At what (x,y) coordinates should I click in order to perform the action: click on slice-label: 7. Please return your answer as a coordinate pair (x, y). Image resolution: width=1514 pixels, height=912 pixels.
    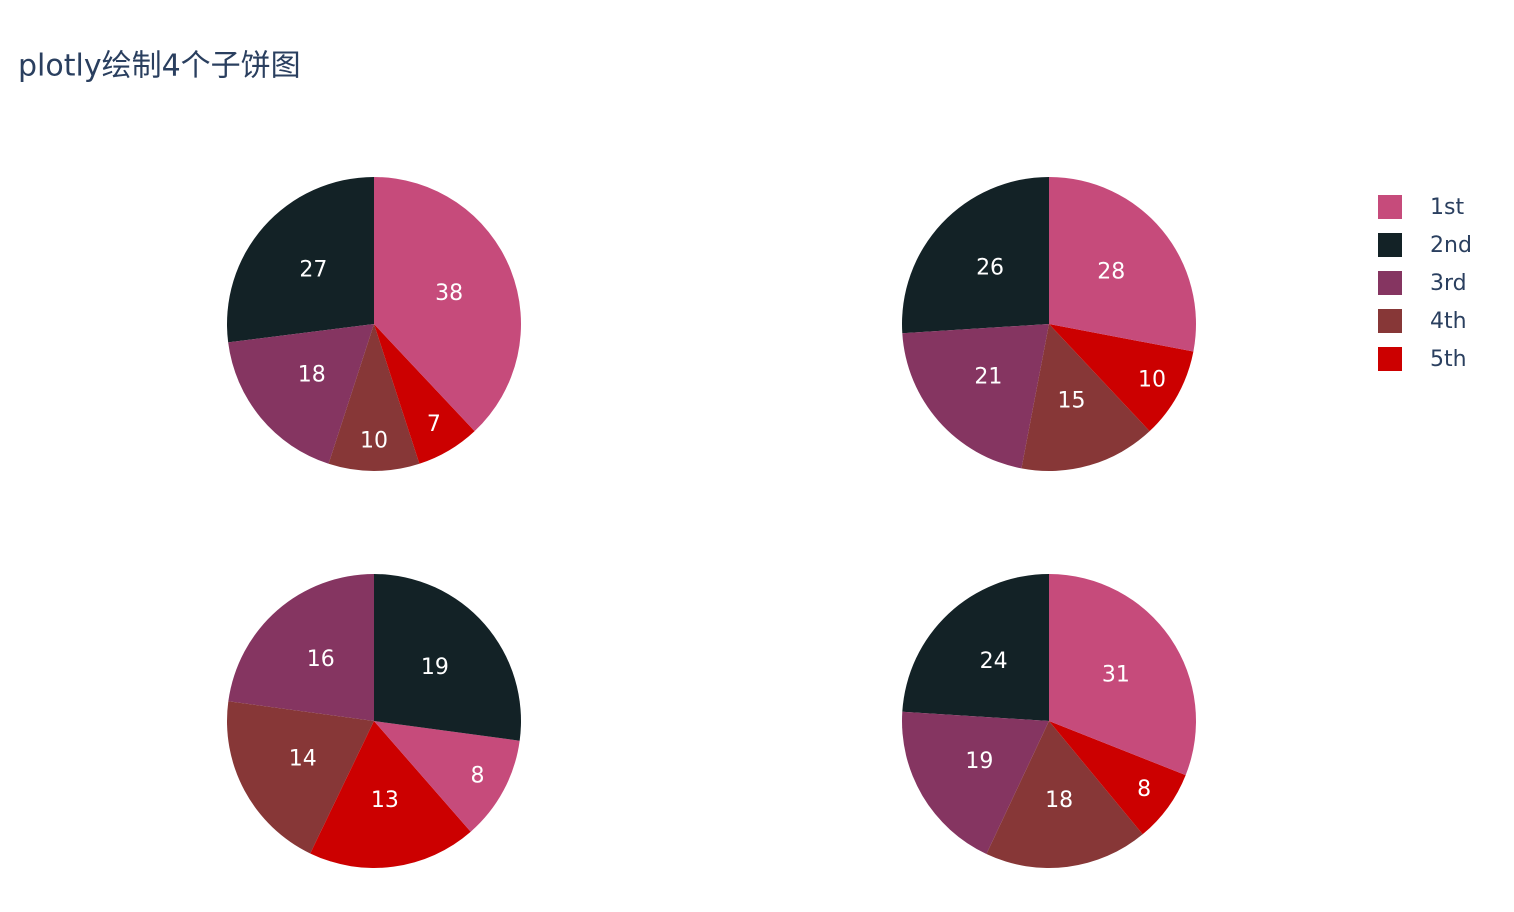
    Looking at the image, I should click on (434, 424).